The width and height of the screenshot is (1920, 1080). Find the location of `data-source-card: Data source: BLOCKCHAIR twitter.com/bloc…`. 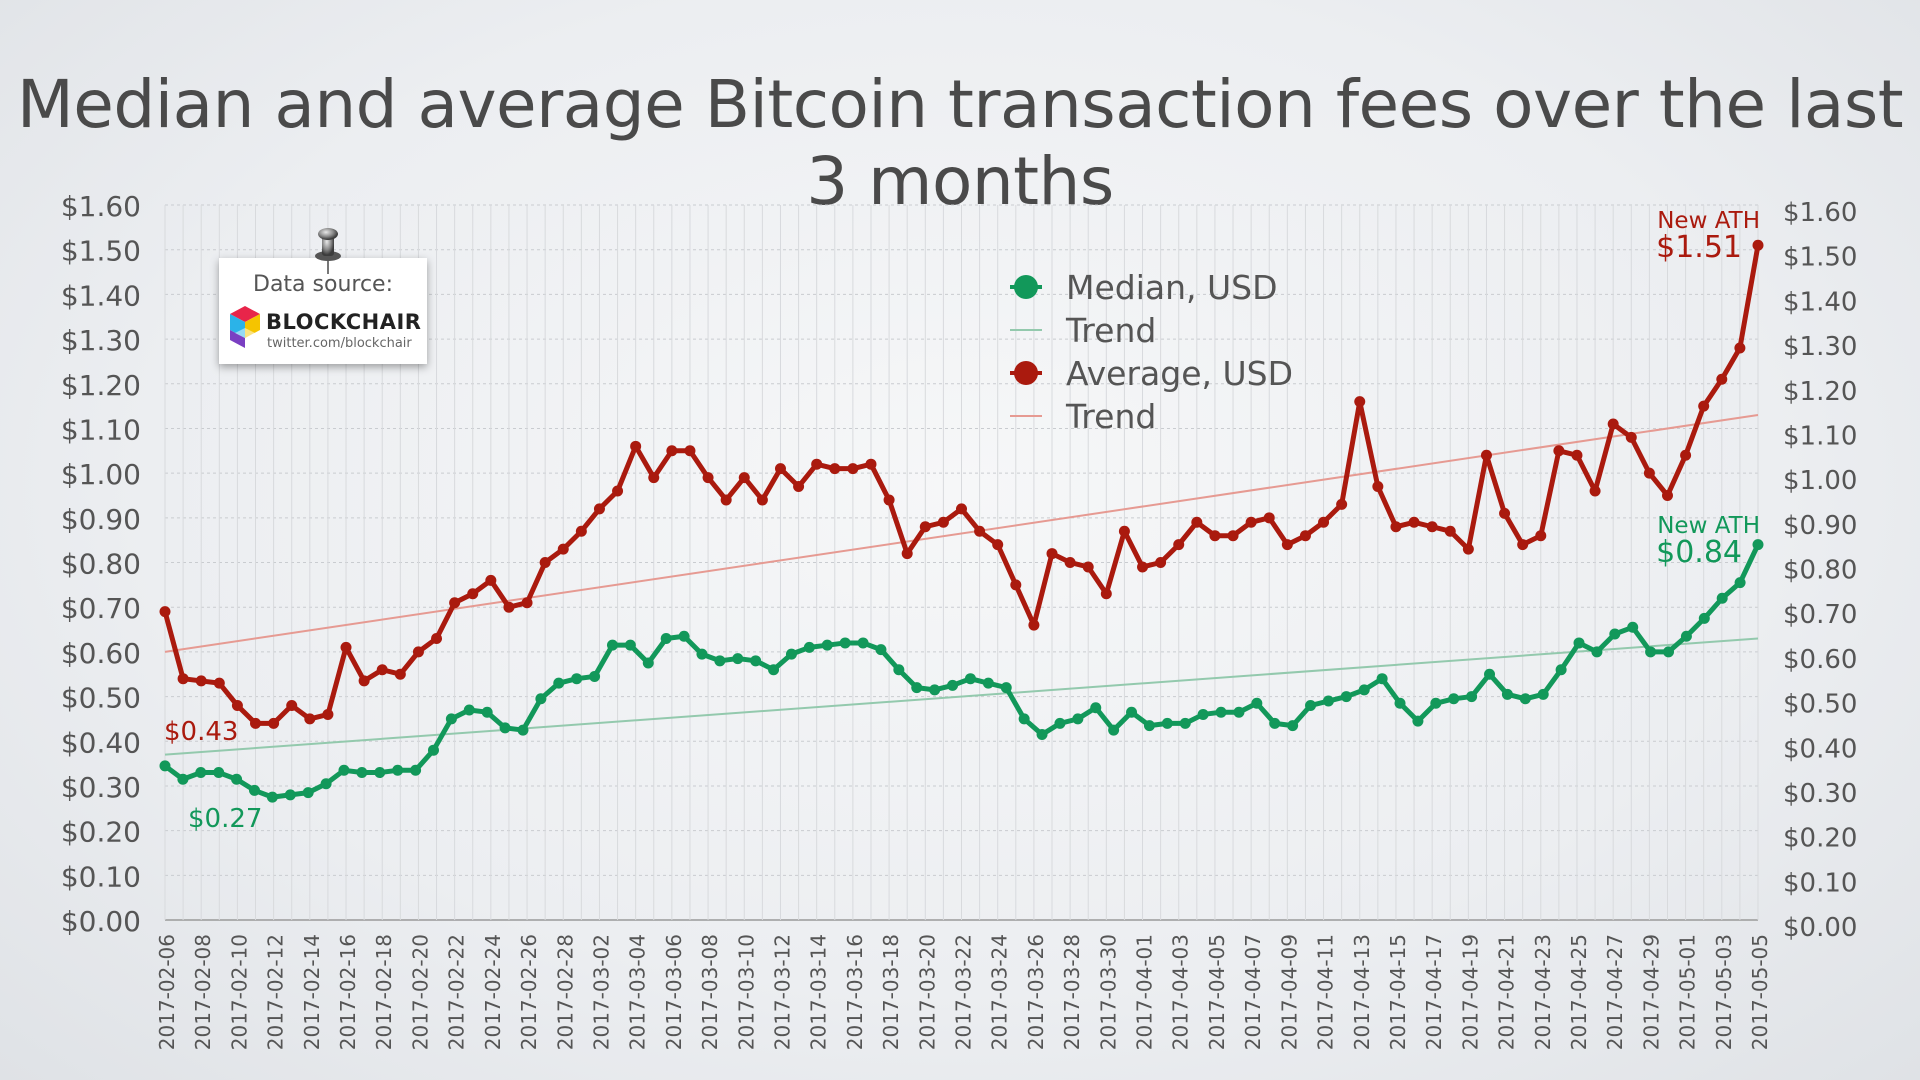

data-source-card: Data source: BLOCKCHAIR twitter.com/bloc… is located at coordinates (323, 311).